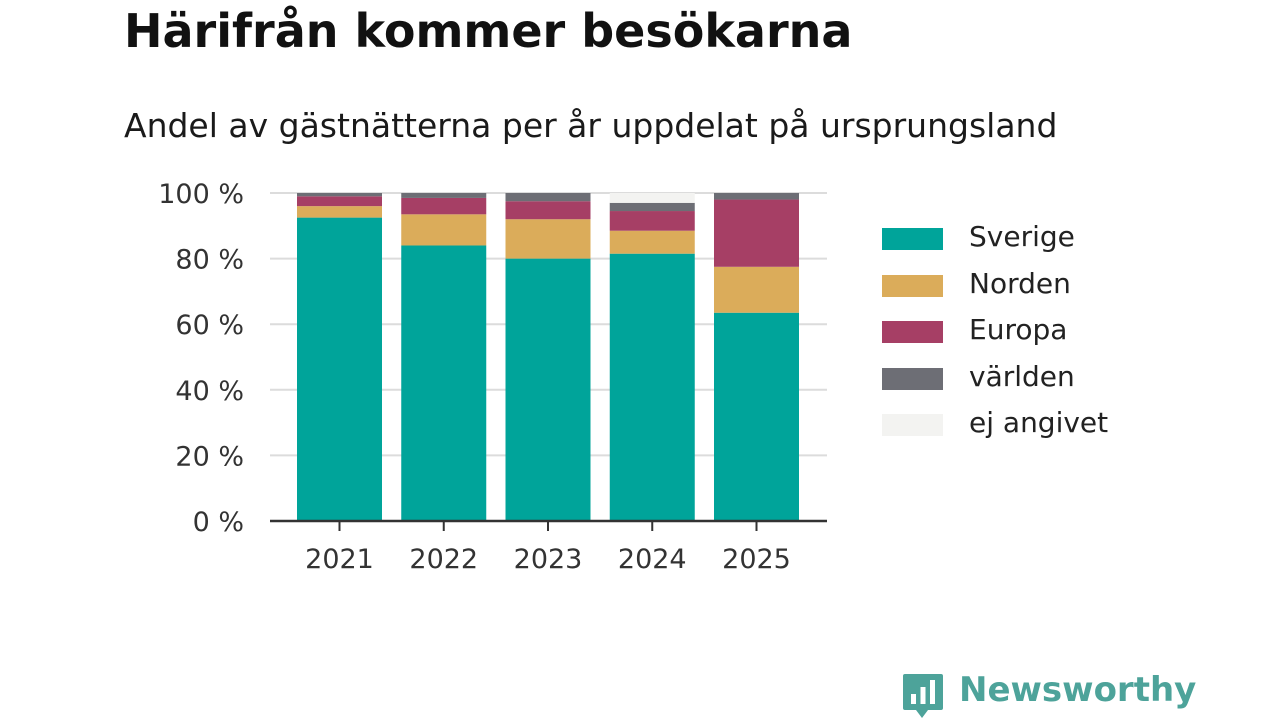 This screenshot has width=1280, height=720. What do you see at coordinates (1022, 376) in the screenshot?
I see `legend-label: världen` at bounding box center [1022, 376].